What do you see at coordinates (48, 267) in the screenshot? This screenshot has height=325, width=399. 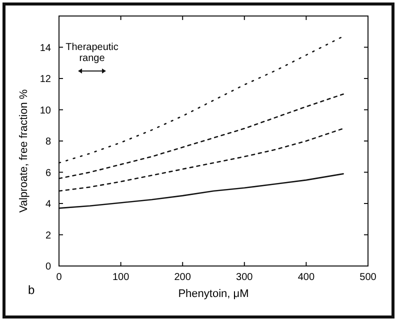 I see `y-tick-label: 0` at bounding box center [48, 267].